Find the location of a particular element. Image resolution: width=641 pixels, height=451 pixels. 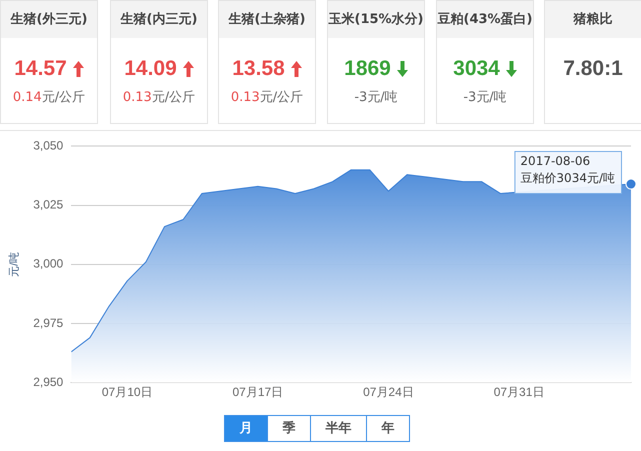

text: 月 is located at coordinates (246, 428).